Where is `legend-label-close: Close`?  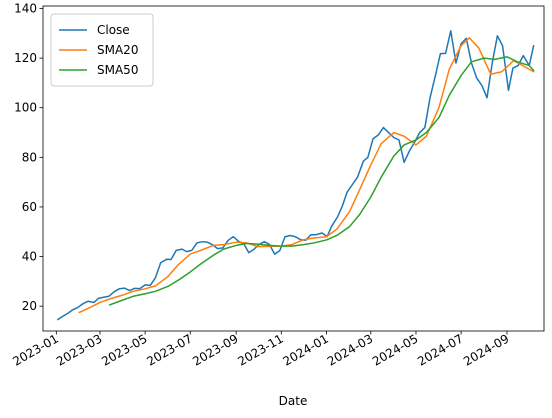
legend-label-close: Close is located at coordinates (113, 30).